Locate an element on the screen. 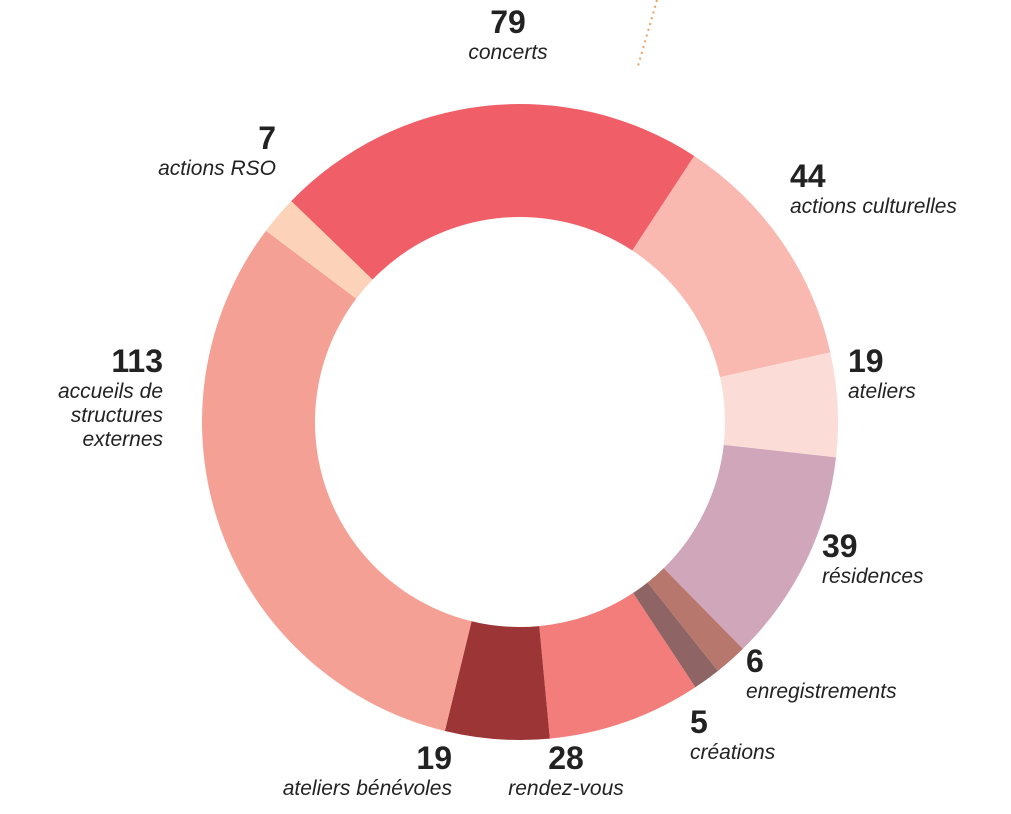 The width and height of the screenshot is (1011, 814). slice-label: 79 concerts is located at coordinates (508, 34).